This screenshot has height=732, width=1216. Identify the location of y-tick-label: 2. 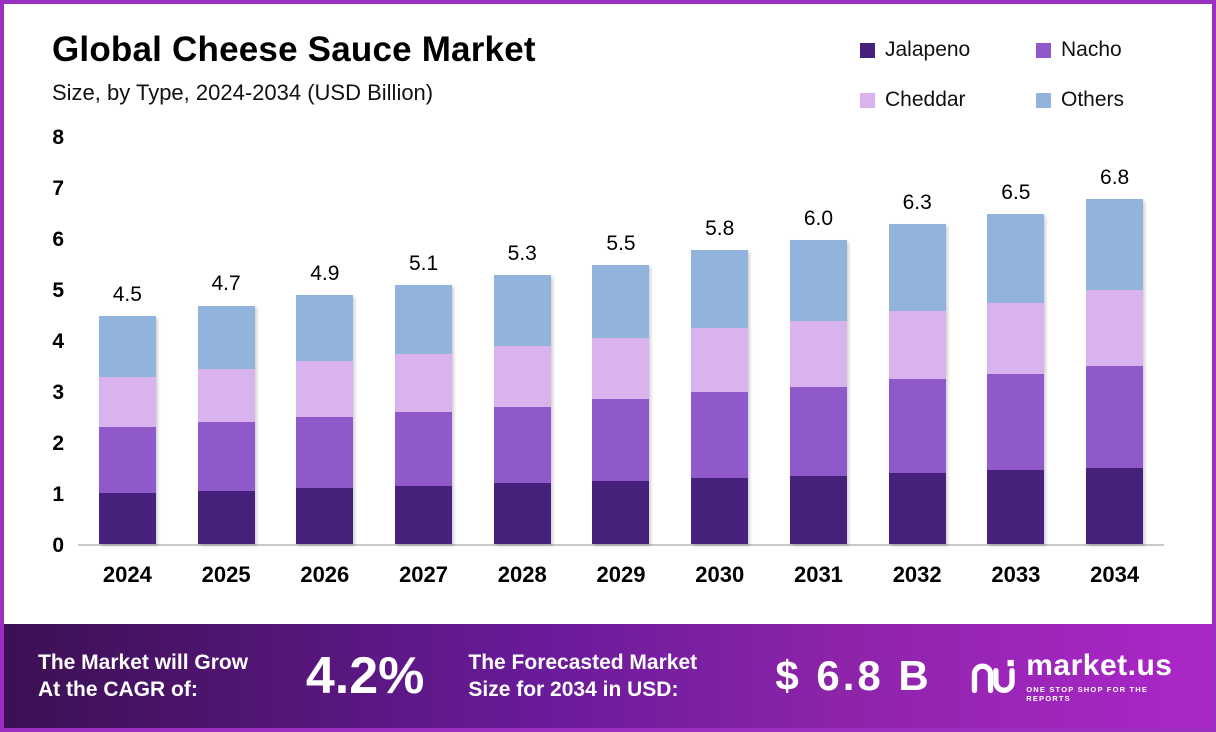
(58, 443).